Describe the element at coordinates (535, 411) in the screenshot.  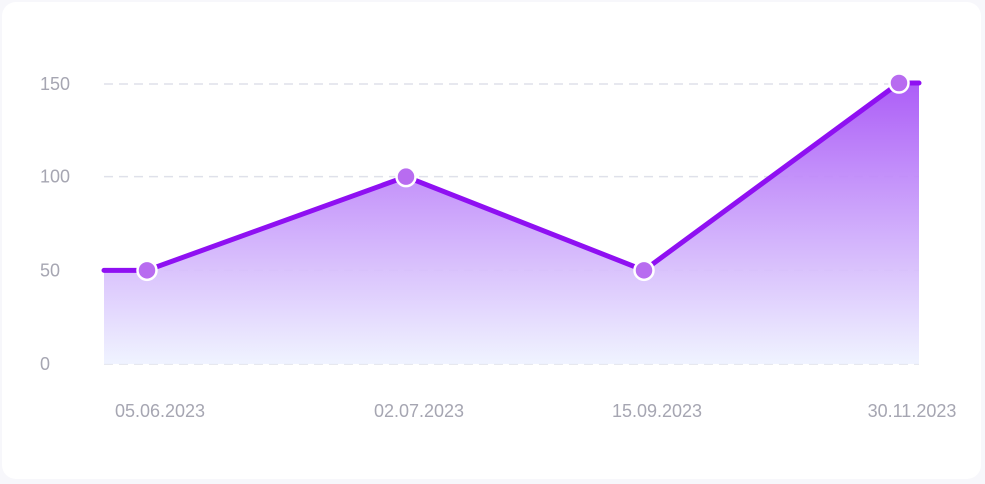
I see `x-axis-ticks: 05.06.2023 02.07.2023 15.09.2023 30.11.2023` at that location.